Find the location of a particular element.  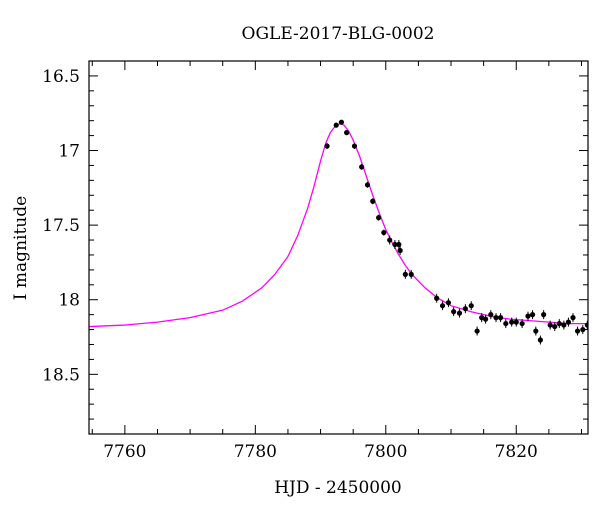

y-tick-label: 18 is located at coordinates (69, 301).